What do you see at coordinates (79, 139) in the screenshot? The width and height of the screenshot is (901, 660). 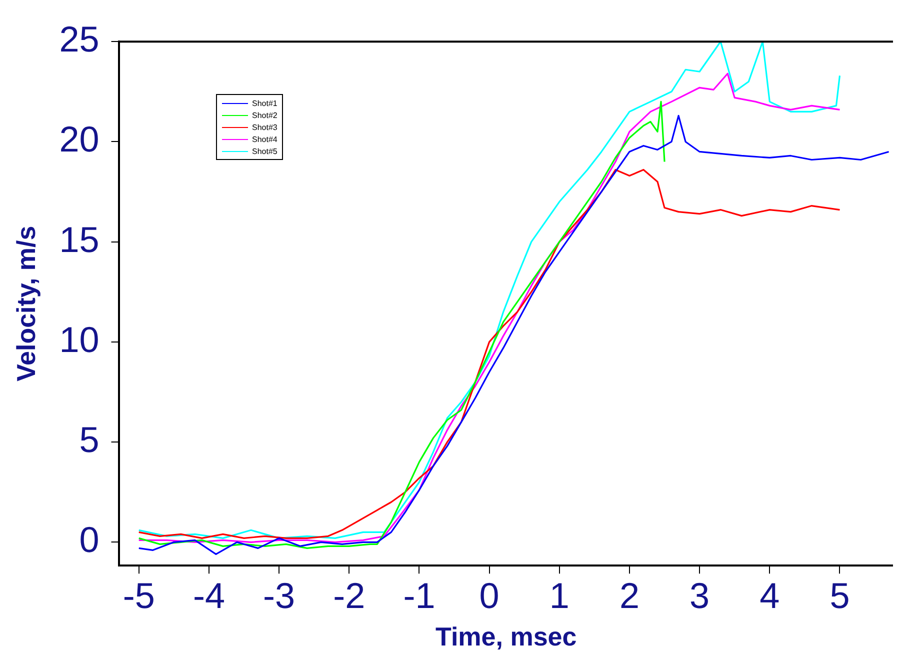 I see `y-tick-label: 20` at bounding box center [79, 139].